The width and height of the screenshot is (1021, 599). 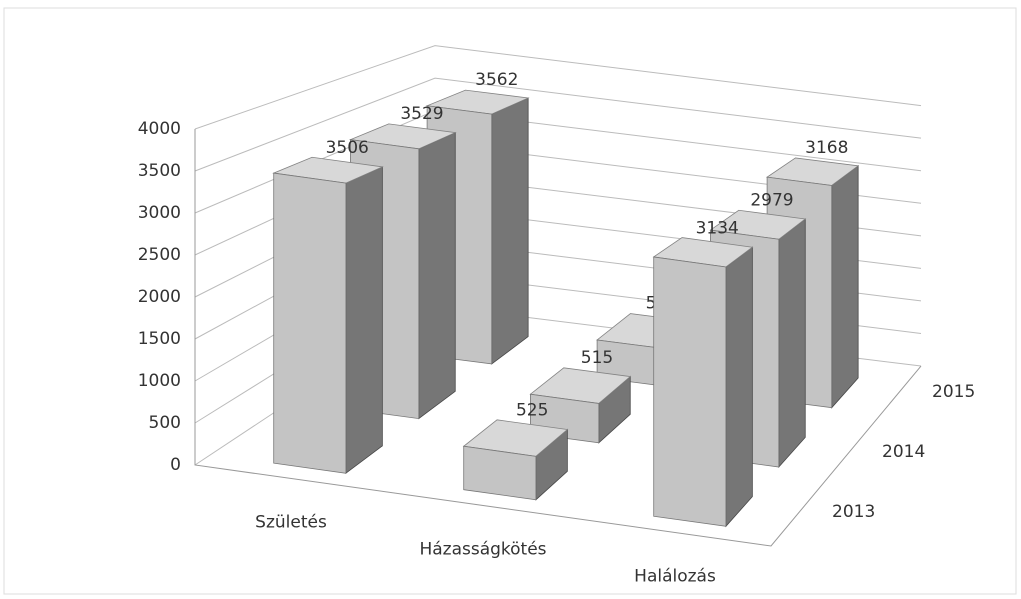 I want to click on data-label: 2979, so click(x=771, y=201).